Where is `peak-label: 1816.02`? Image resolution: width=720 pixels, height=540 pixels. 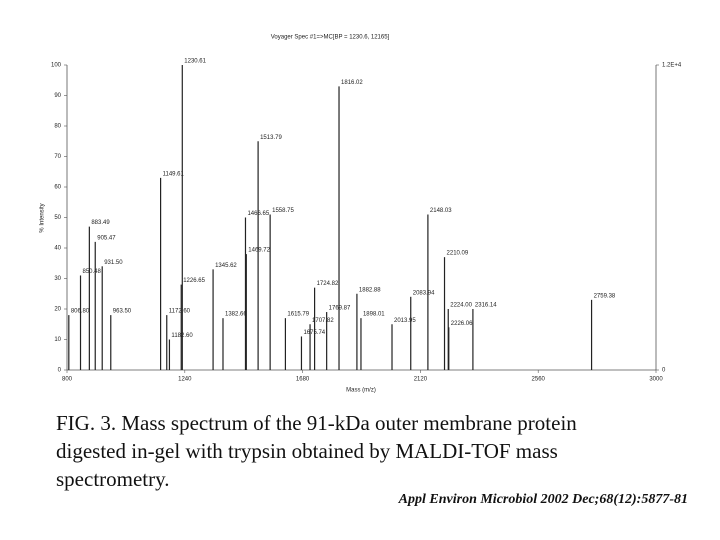
peak-label: 1816.02 is located at coordinates (352, 83).